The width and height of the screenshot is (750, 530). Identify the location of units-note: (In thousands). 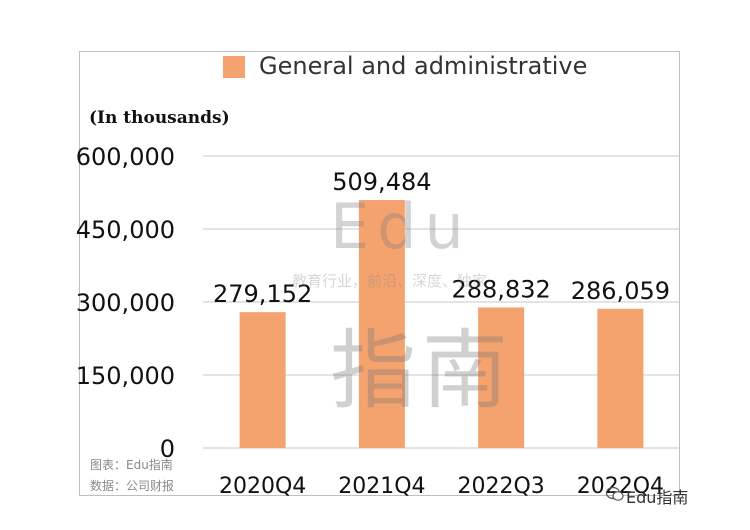
(159, 118).